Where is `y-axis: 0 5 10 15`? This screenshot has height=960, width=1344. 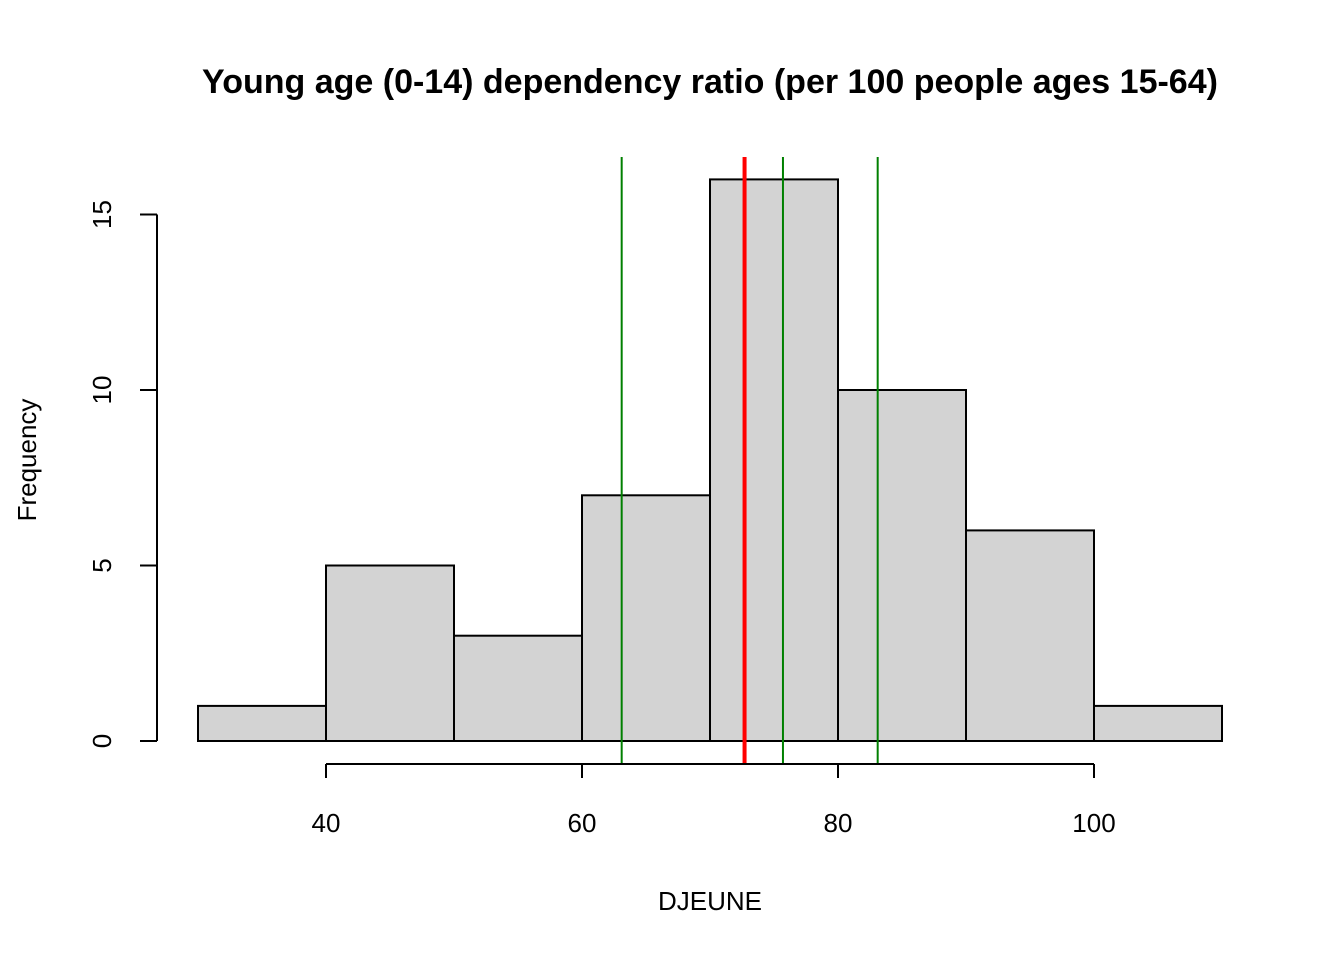
y-axis: 0 5 10 15 is located at coordinates (122, 474).